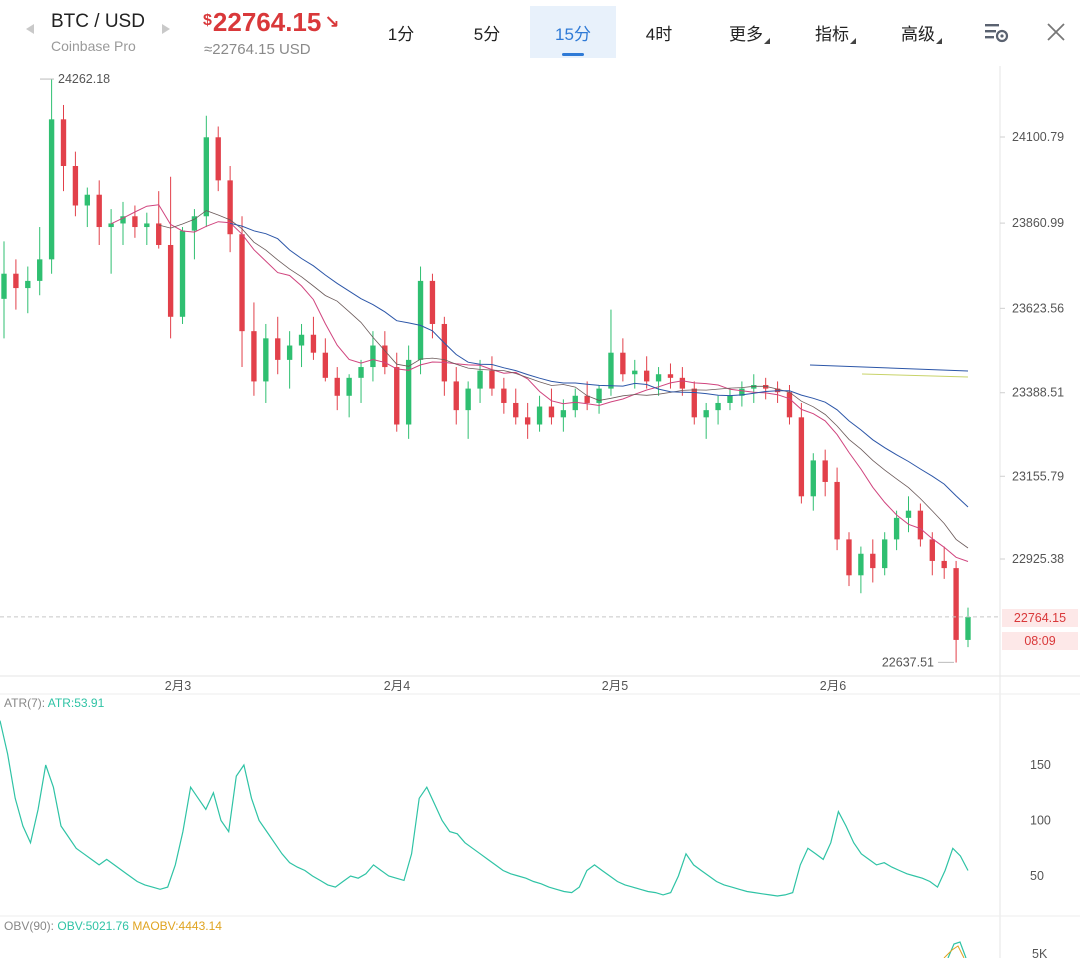 The image size is (1080, 958). Describe the element at coordinates (1038, 476) in the screenshot. I see `y-axis-tick-label: 23155.79` at that location.